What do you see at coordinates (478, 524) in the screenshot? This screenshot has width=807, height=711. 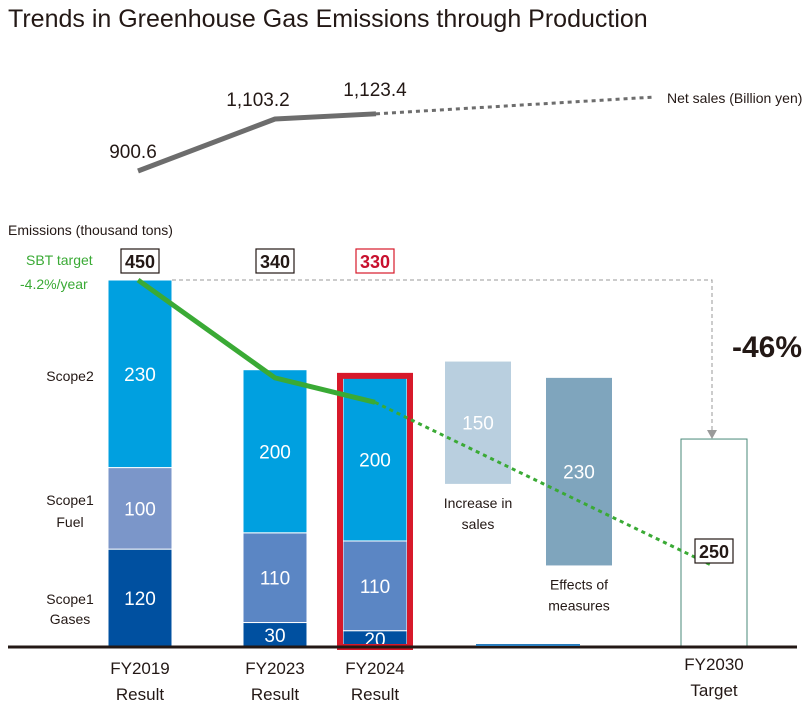 I see `waterfall-label: sales` at bounding box center [478, 524].